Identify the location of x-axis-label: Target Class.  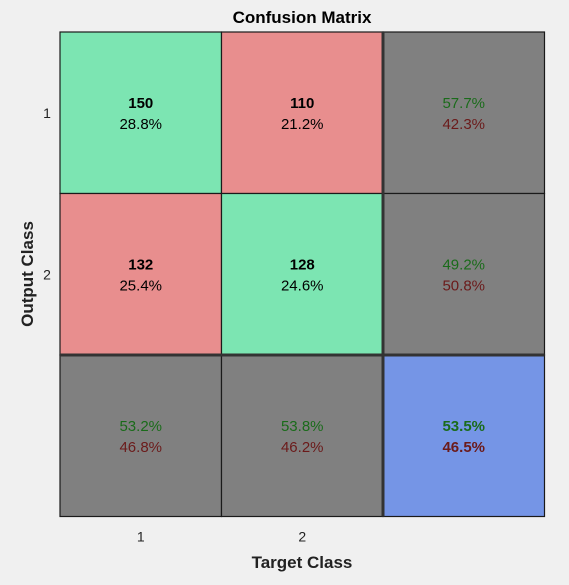
(302, 562).